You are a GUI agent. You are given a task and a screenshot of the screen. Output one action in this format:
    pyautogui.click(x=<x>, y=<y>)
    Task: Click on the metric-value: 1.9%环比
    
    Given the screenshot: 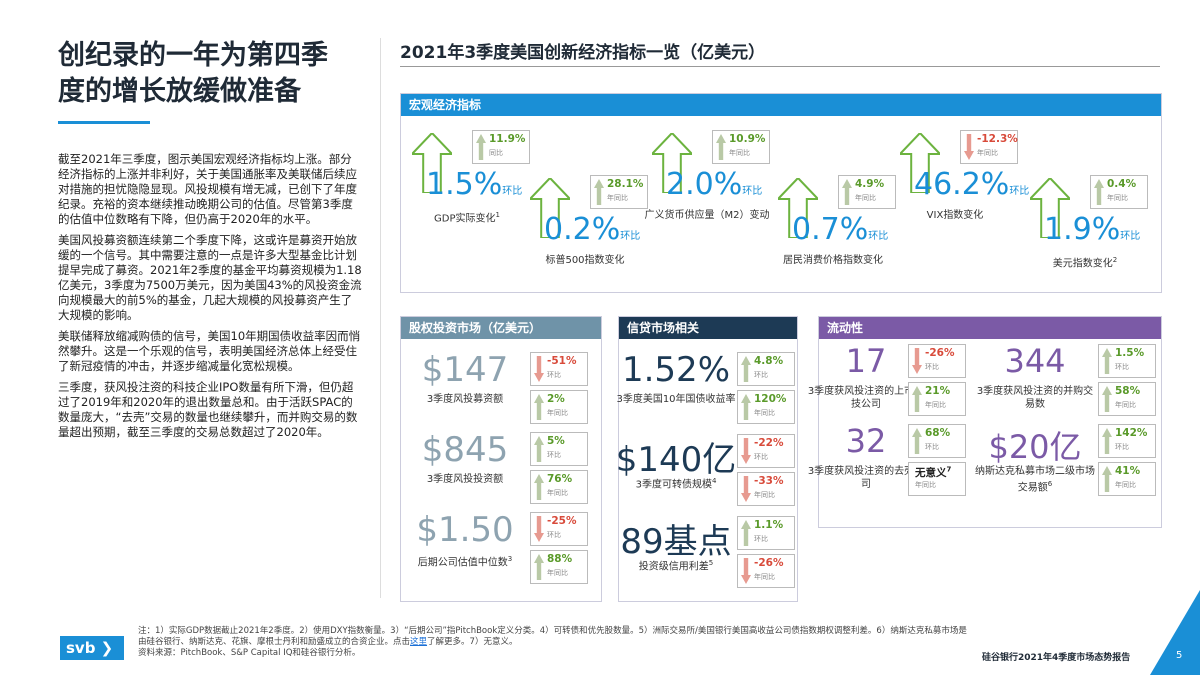 What is the action you would take?
    pyautogui.click(x=1092, y=229)
    